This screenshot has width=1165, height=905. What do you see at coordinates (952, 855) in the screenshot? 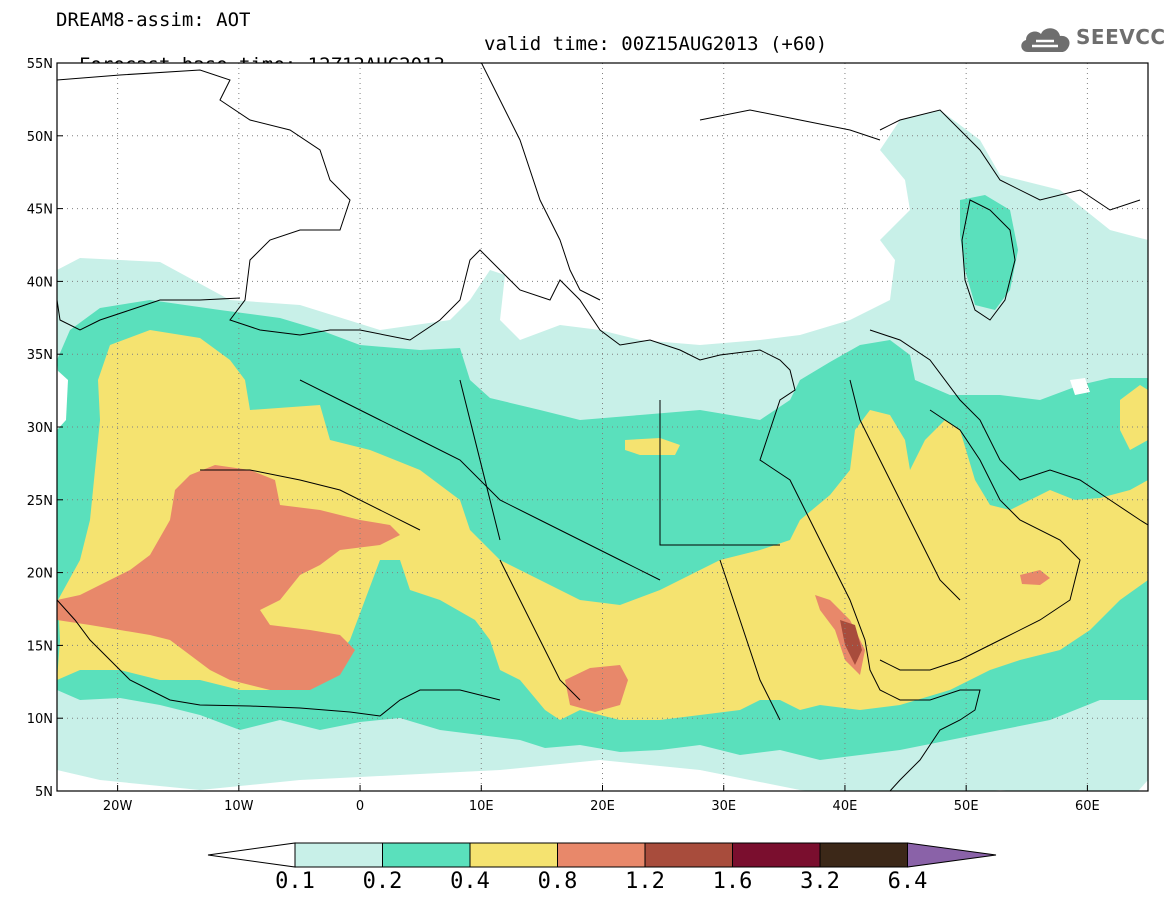
I see `colorbar-over-triangle` at bounding box center [952, 855].